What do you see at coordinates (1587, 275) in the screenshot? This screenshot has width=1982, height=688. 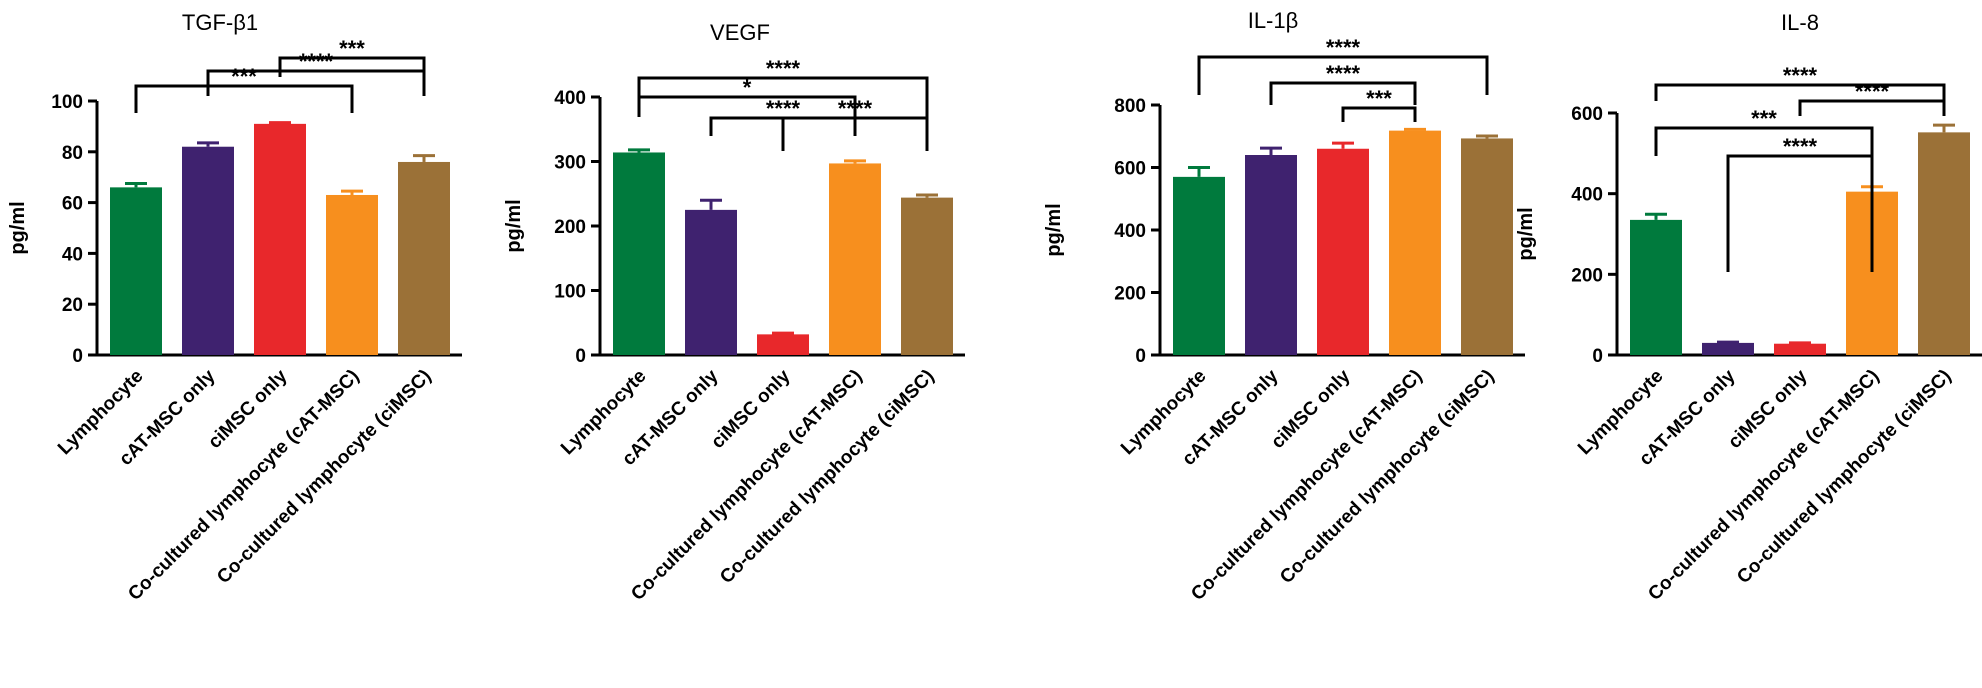 I see `panel-4-y-tick-label: 200` at bounding box center [1587, 275].